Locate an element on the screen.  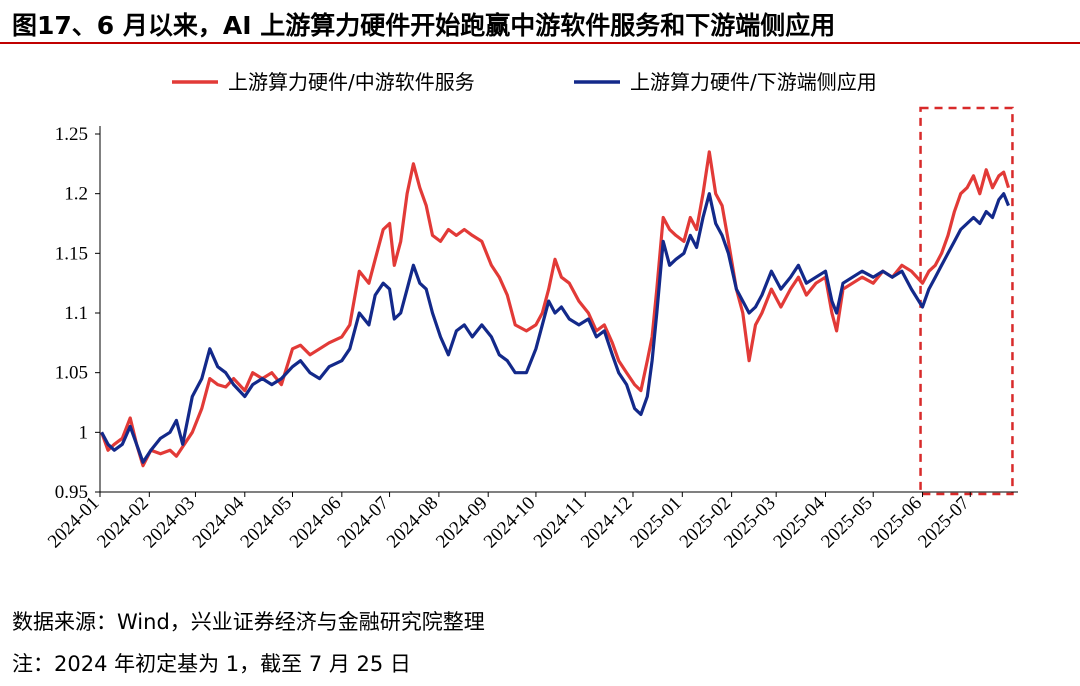
x-tick-label: 2024-12 is located at coordinates (607, 523).